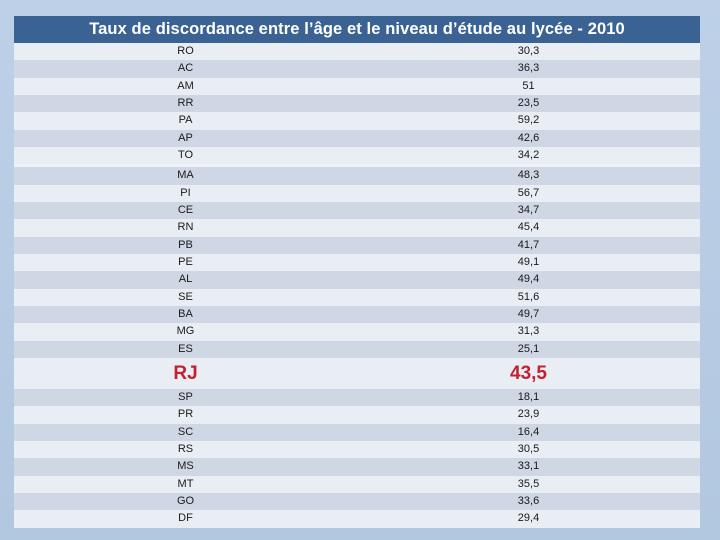 Image resolution: width=720 pixels, height=540 pixels. I want to click on state-abbr: BA, so click(185, 314).